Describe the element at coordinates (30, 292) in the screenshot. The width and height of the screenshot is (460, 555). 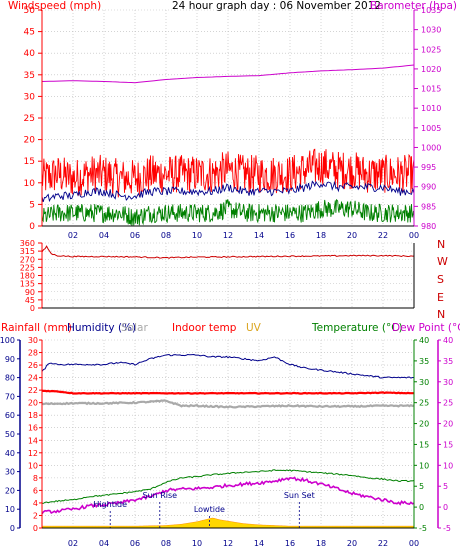
I see `direction-tick-label: 90` at that location.